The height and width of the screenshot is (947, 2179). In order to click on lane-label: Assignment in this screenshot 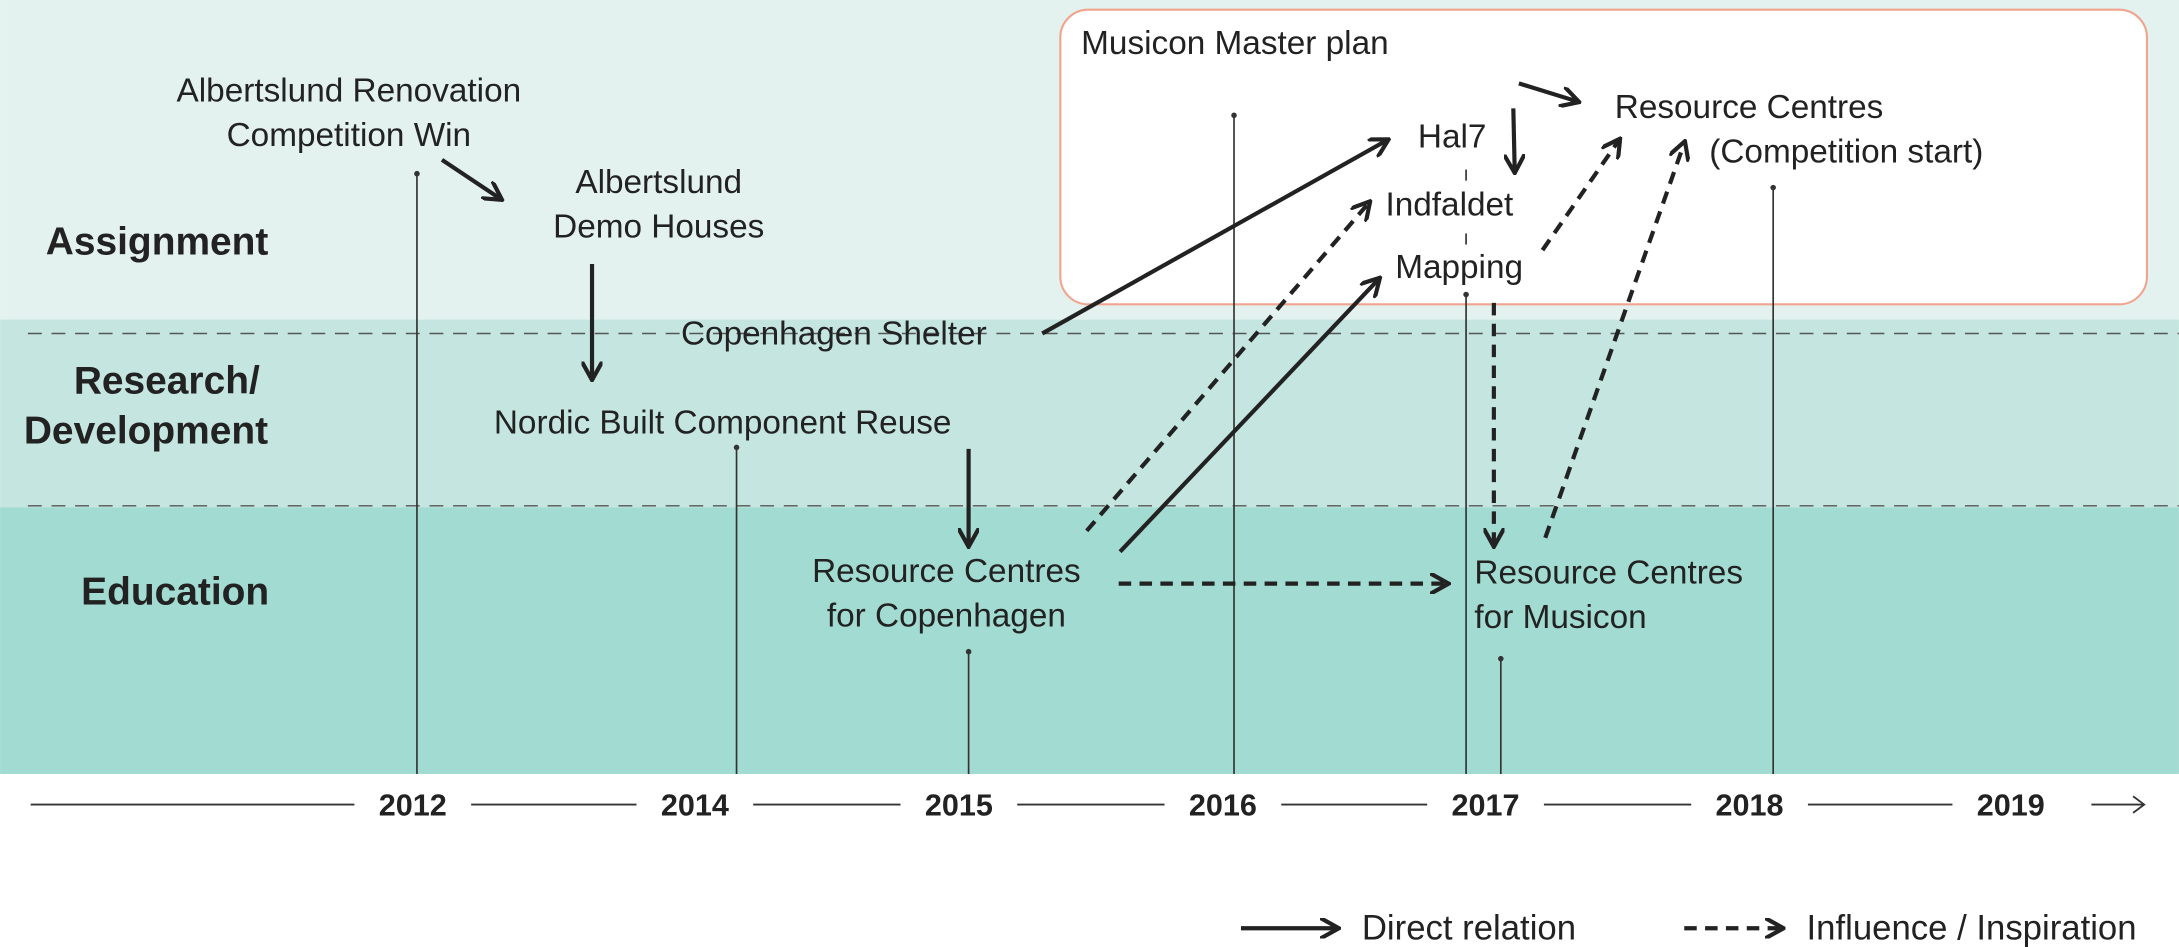, I will do `click(157, 241)`.